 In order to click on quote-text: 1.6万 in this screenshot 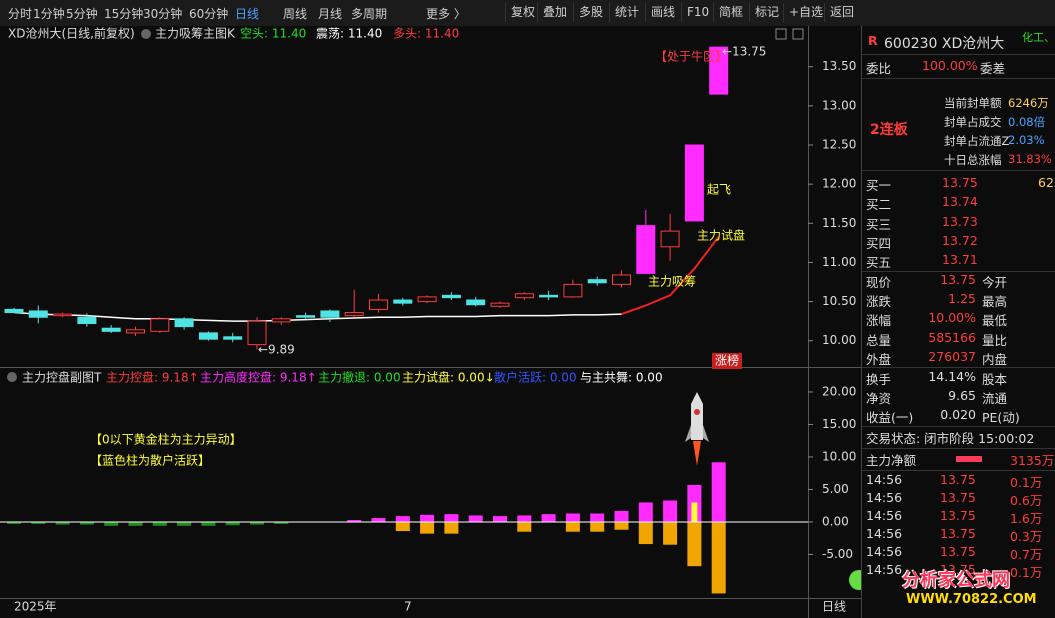, I will do `click(1026, 518)`.